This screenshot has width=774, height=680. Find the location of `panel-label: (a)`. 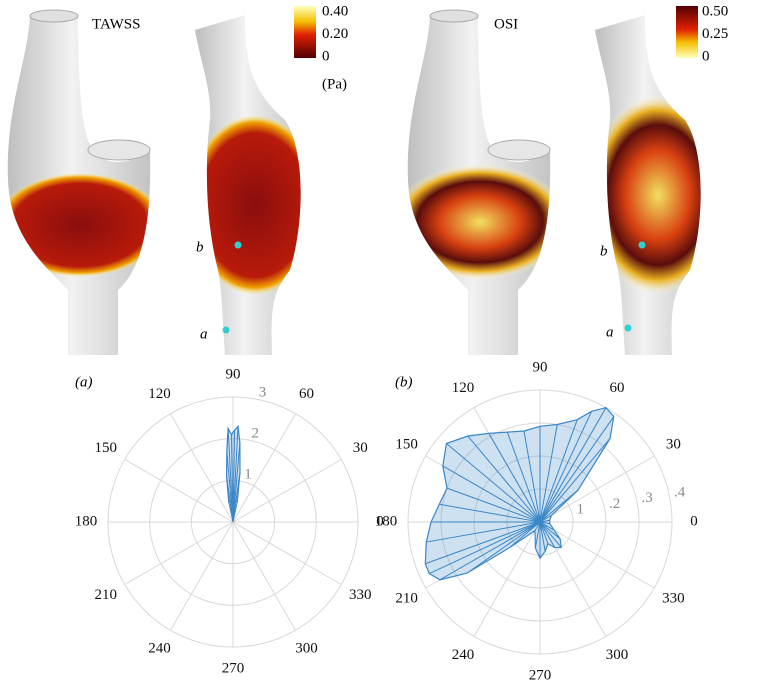

panel-label: (a) is located at coordinates (84, 382).